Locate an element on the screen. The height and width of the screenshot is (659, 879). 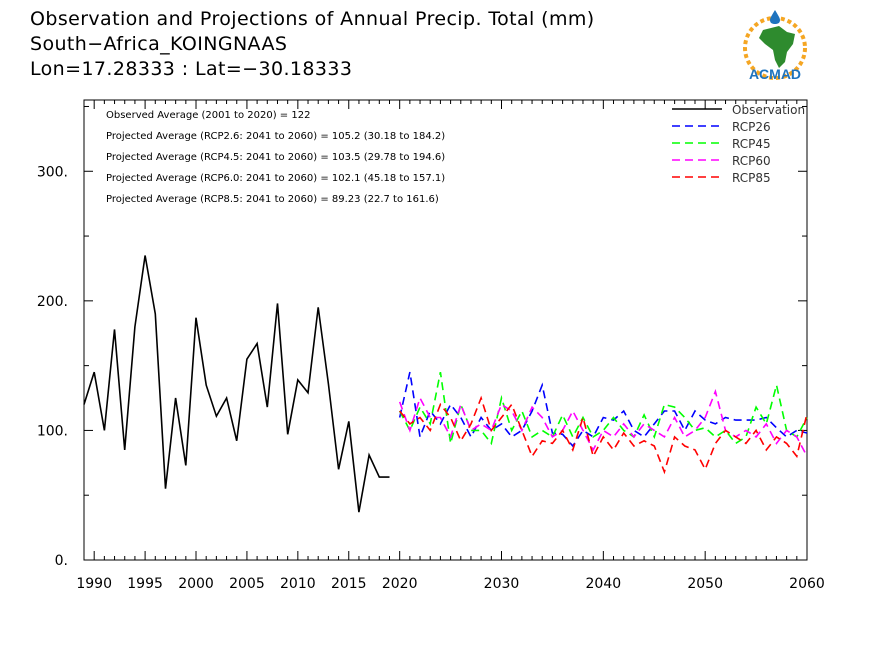
series-line-rcp26 is located at coordinates (603, 409).